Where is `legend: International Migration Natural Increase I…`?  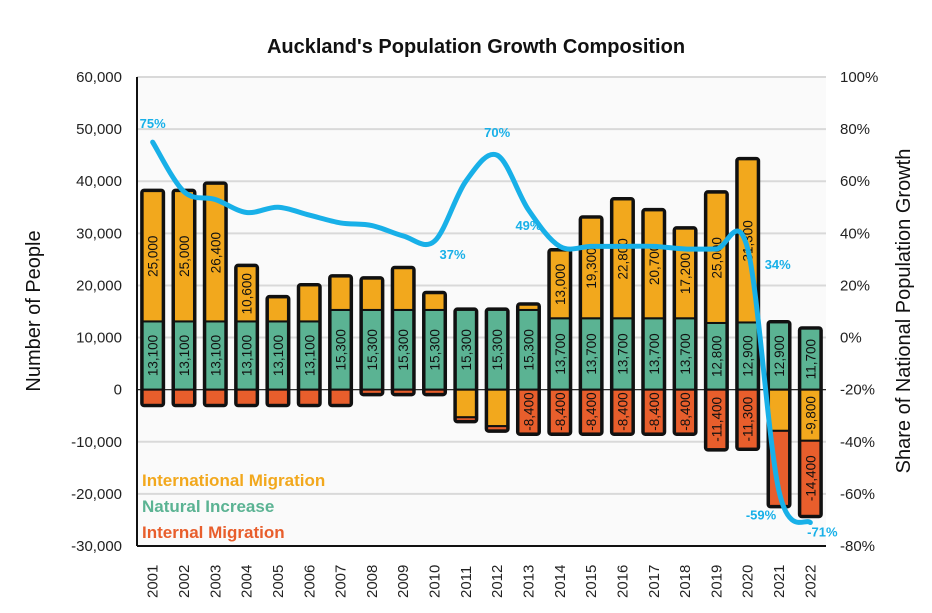
legend: International Migration Natural Increase I… is located at coordinates (233, 506).